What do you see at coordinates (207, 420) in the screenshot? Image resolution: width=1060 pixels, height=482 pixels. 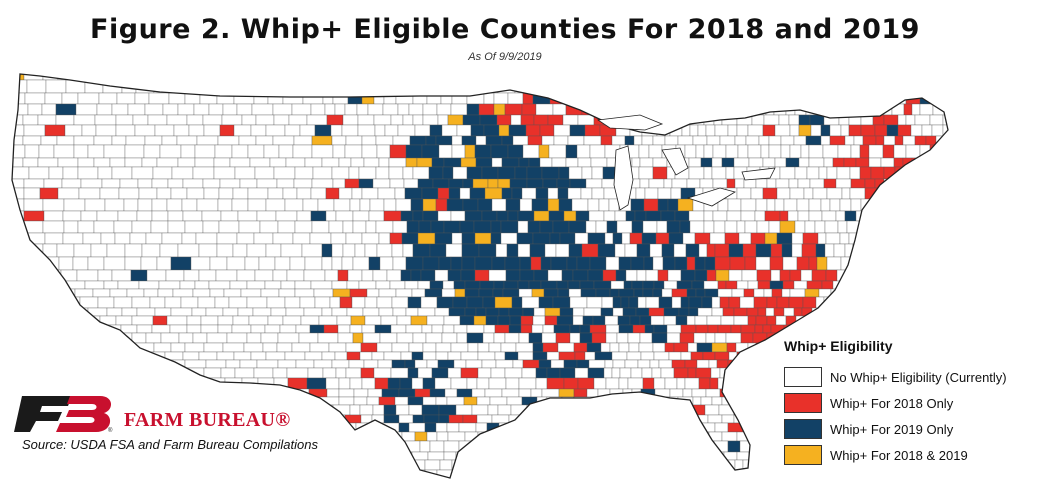 I see `farm-bureau-wordmark: FARM BUREAU®` at bounding box center [207, 420].